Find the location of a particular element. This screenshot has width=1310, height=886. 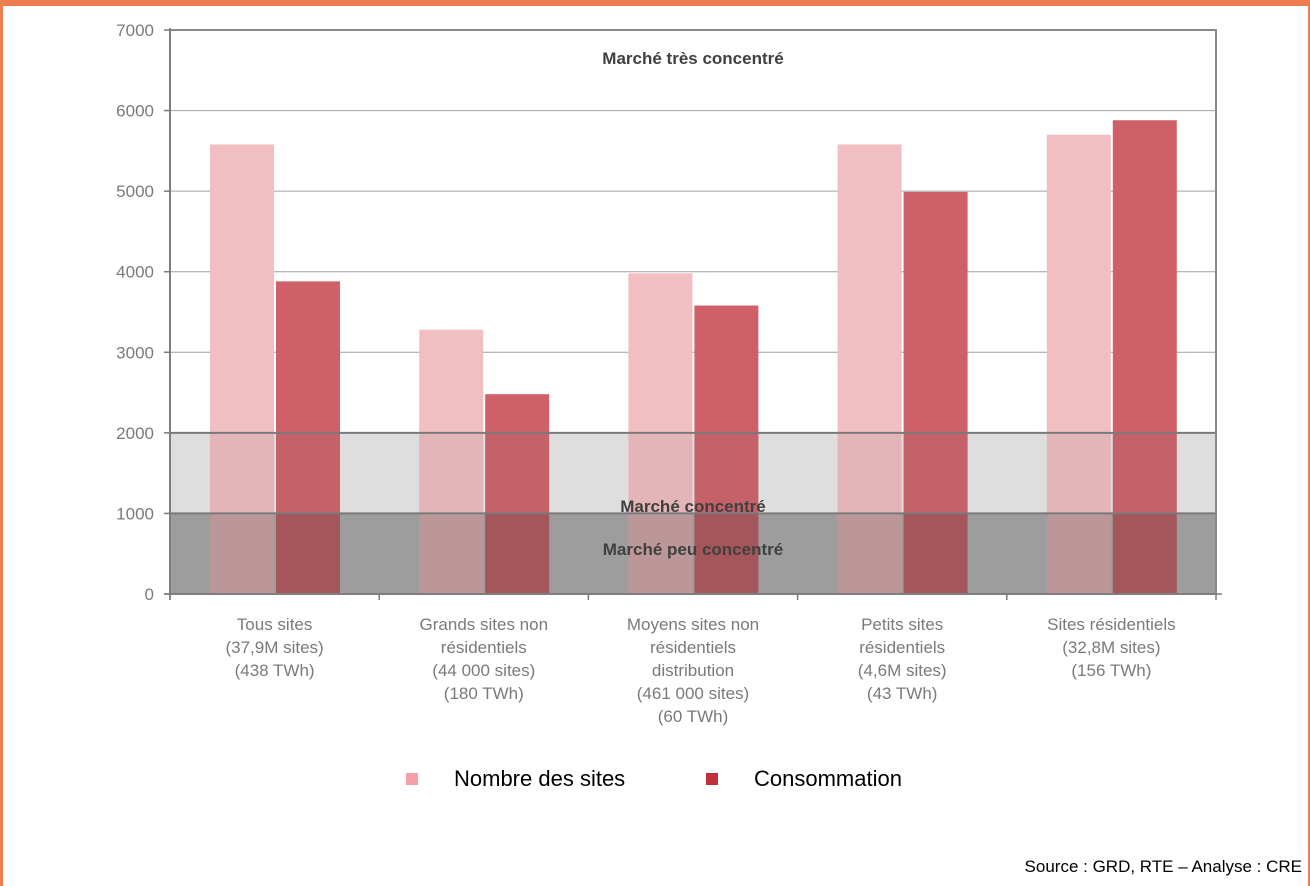

category-label-line: (4,6M sites) is located at coordinates (902, 670).